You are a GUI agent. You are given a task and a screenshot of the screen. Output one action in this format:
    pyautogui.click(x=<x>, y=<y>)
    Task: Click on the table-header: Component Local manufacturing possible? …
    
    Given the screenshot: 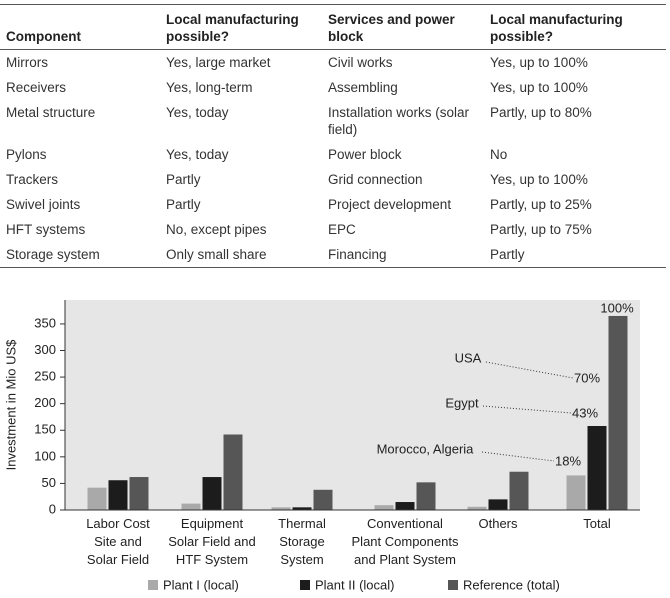 What is the action you would take?
    pyautogui.click(x=333, y=27)
    